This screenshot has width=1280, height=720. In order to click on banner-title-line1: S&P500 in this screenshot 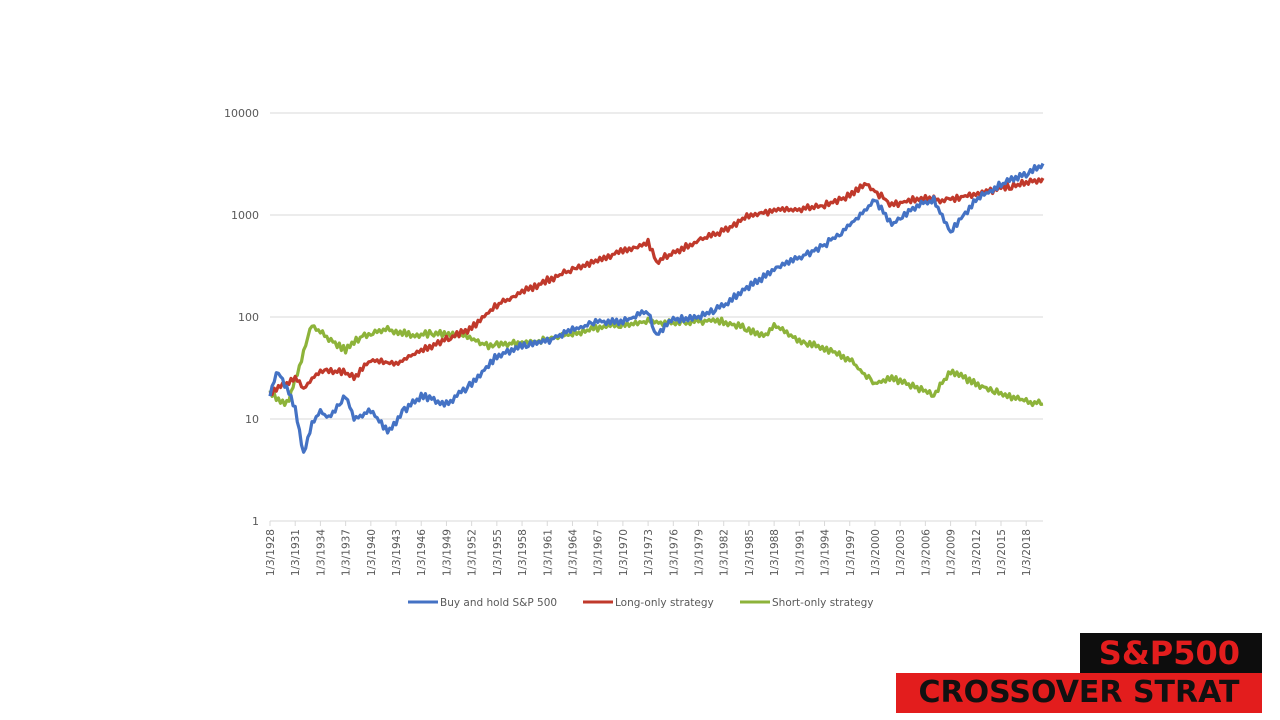, I will do `click(1171, 653)`.